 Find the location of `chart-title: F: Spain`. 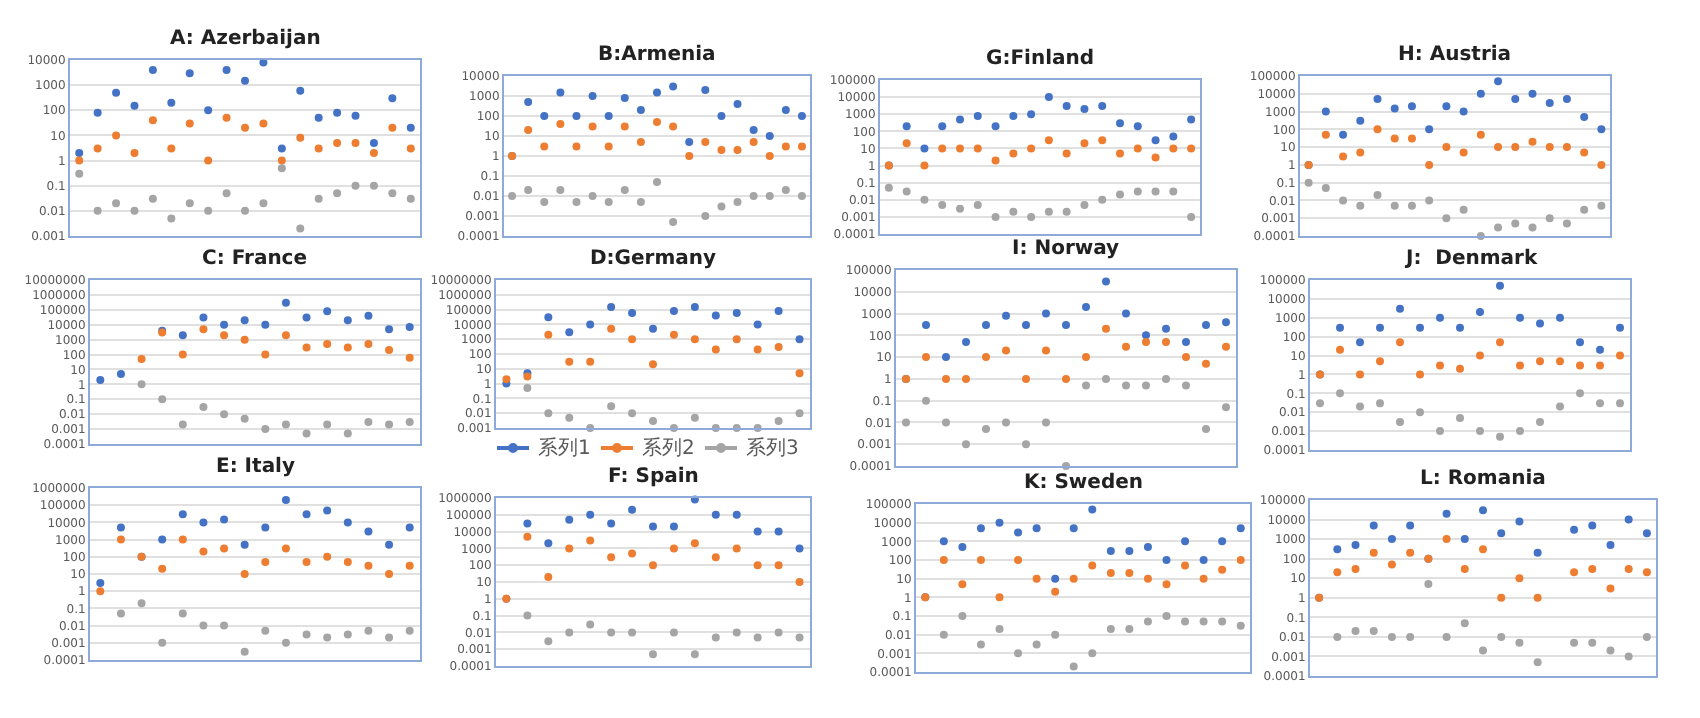

chart-title: F: Spain is located at coordinates (653, 477).